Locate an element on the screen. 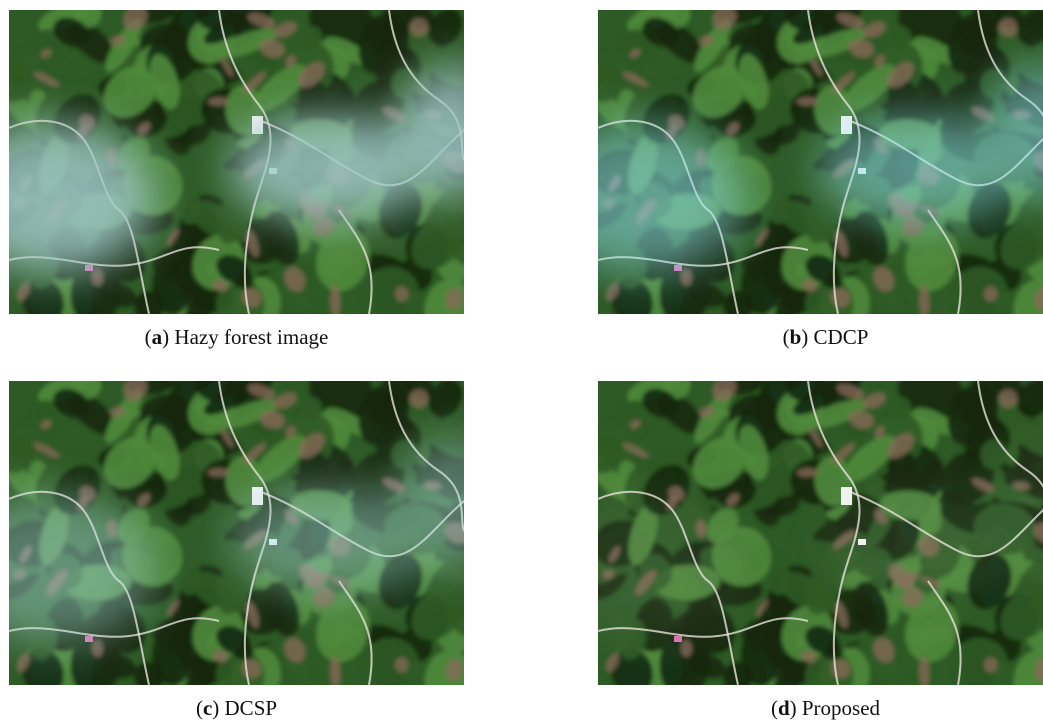 The height and width of the screenshot is (722, 1043). caption-text: Hazy forest image is located at coordinates (251, 337).